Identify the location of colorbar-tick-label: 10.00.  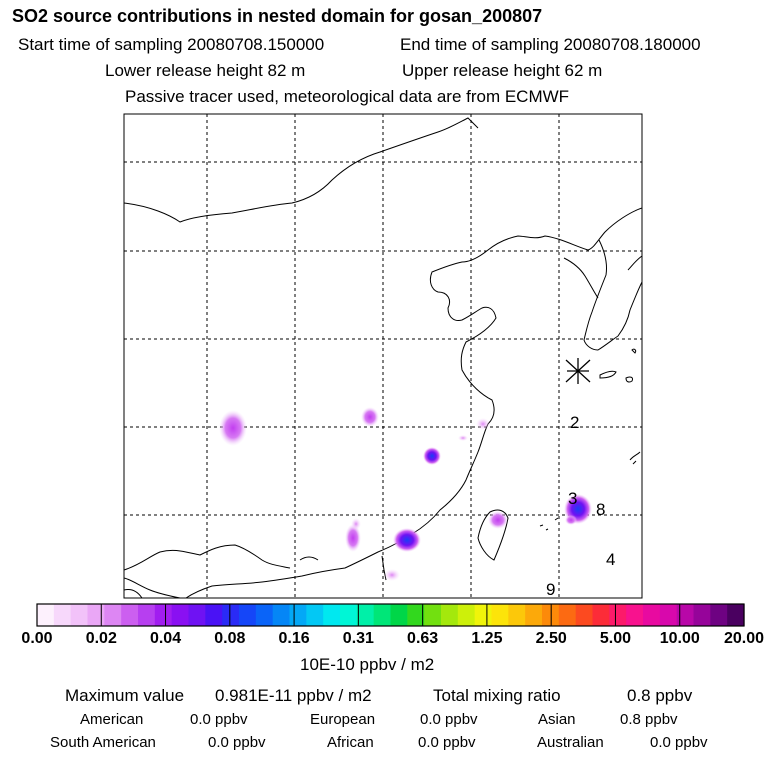
(679, 638).